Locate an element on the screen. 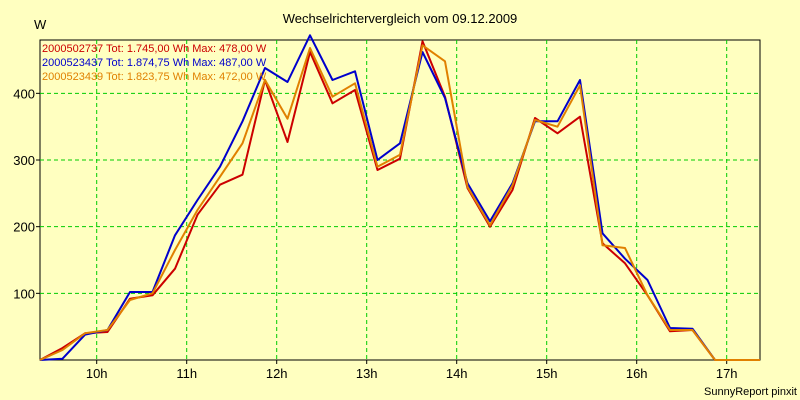 Image resolution: width=800 pixels, height=400 pixels. chart-title: Wechselrichtervergleich vom 09.12.2009 is located at coordinates (400, 18).